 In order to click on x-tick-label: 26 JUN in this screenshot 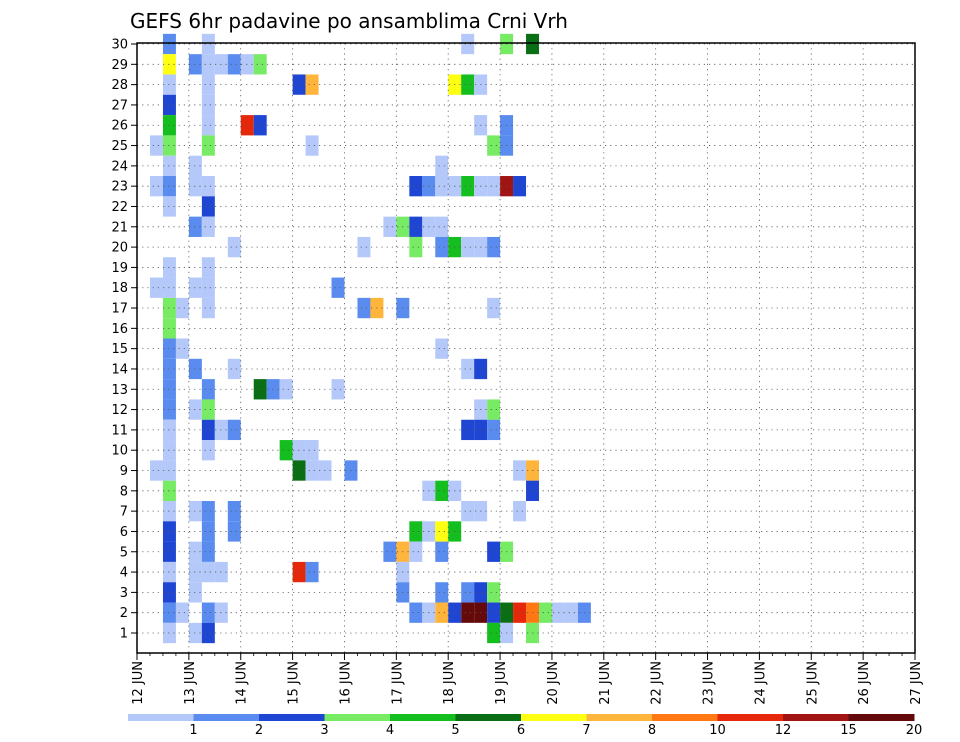, I will do `click(864, 683)`.